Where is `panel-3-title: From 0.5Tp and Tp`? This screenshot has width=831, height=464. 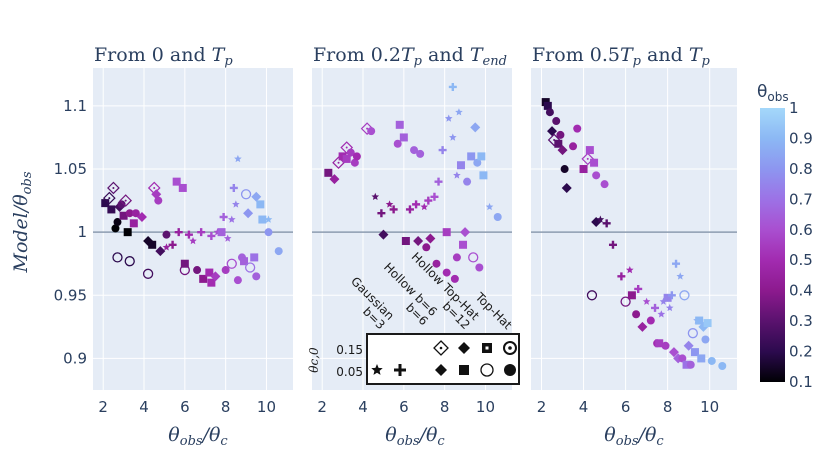 panel-3-title: From 0.5Tp and Tp is located at coordinates (621, 56).